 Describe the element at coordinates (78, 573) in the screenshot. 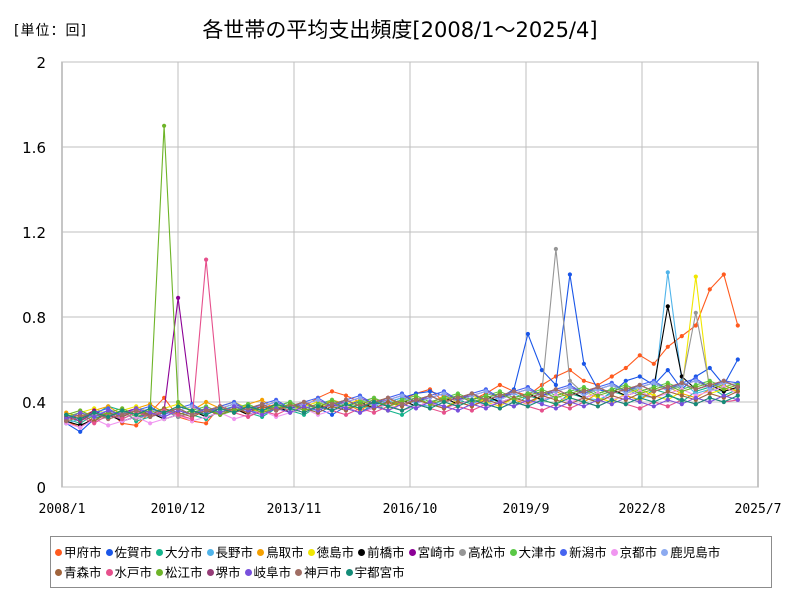

I see `legend-item: 青森市` at that location.